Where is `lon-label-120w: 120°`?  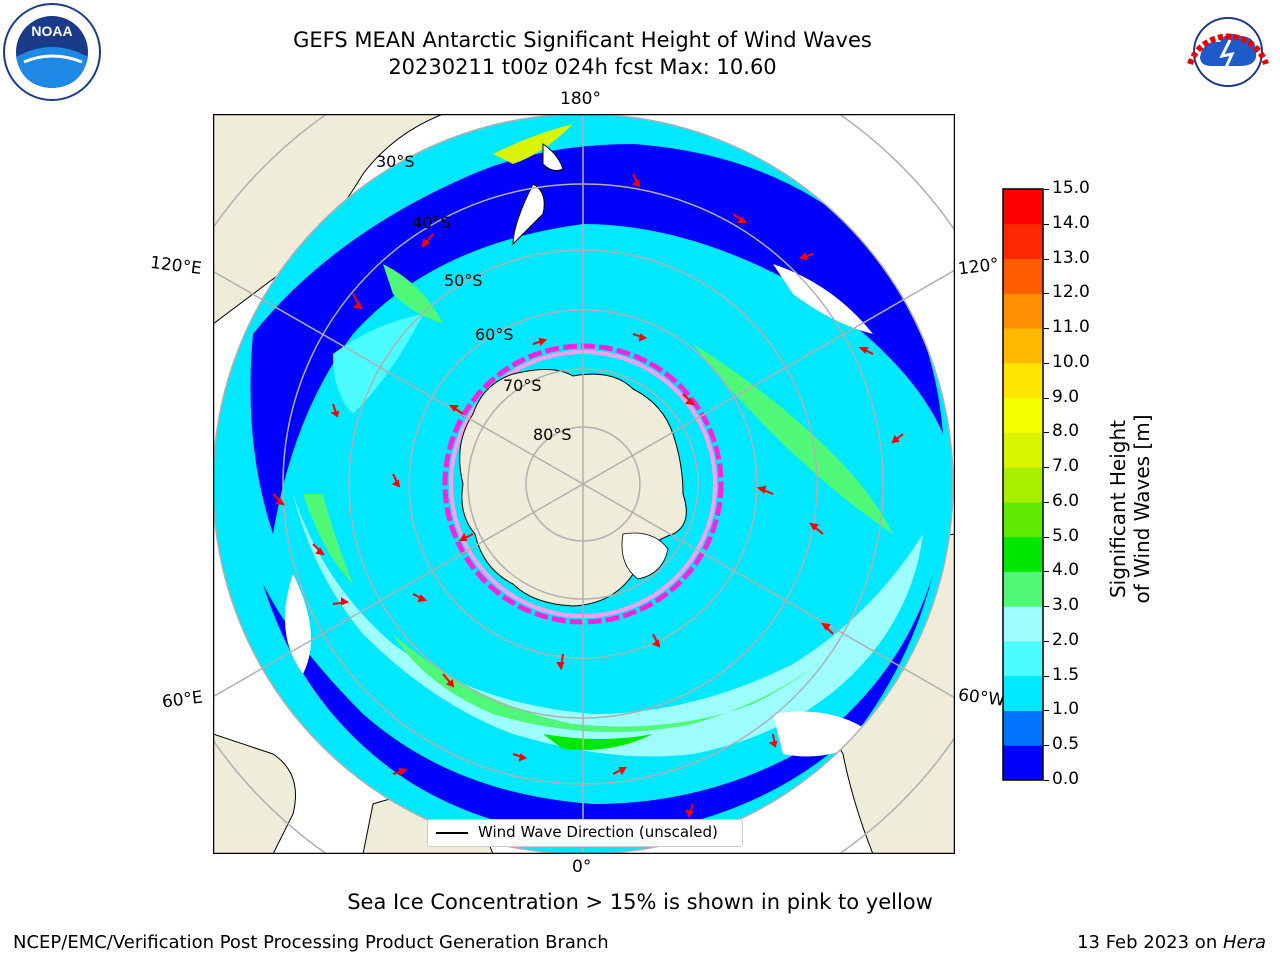
lon-label-120w: 120° is located at coordinates (978, 267).